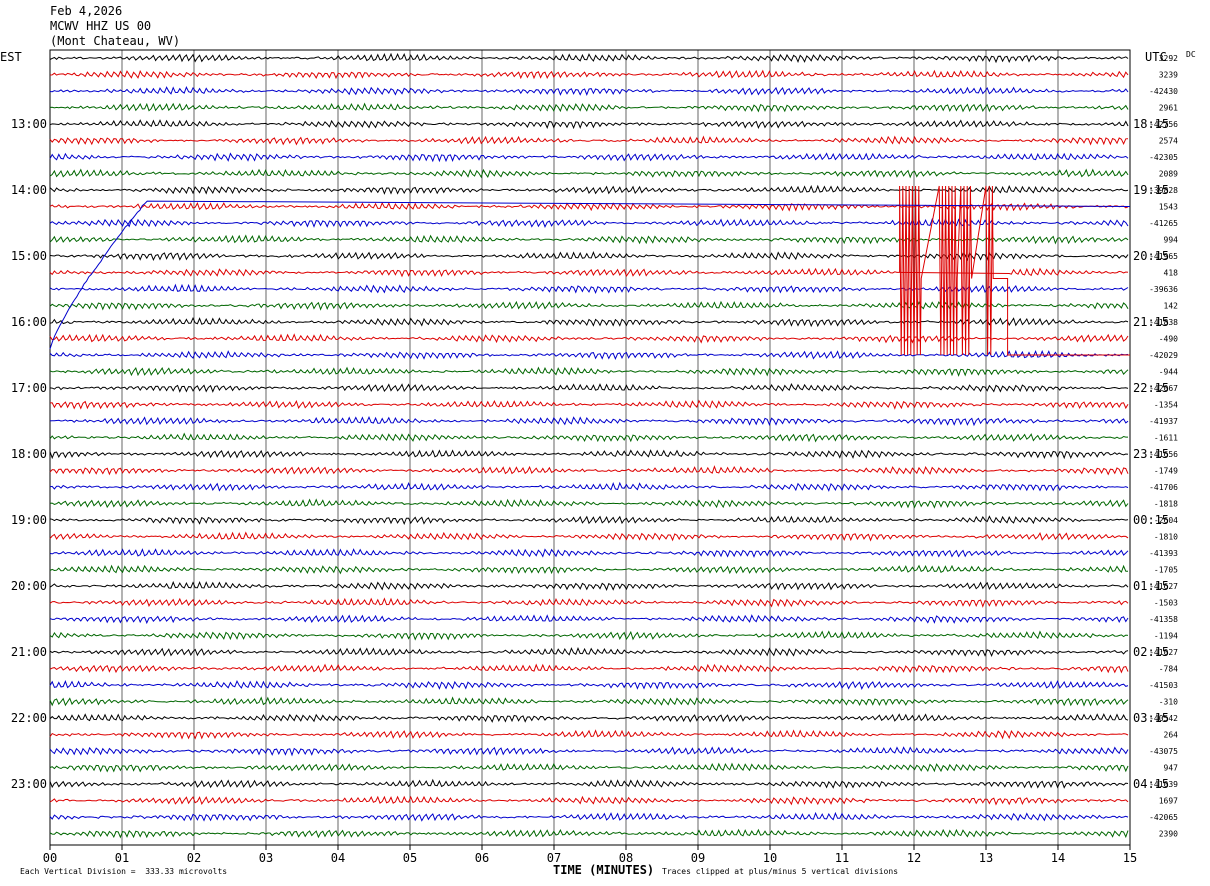 This screenshot has width=1210, height=886. What do you see at coordinates (1163, 619) in the screenshot?
I see `dc-offset-label: -41358` at bounding box center [1163, 619].